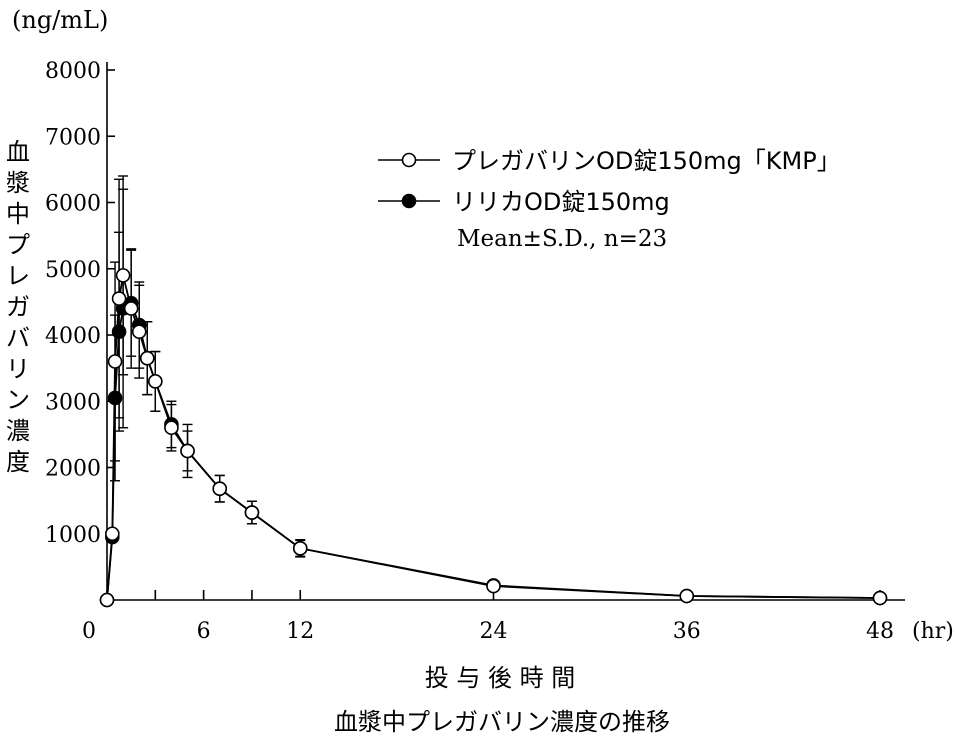 The width and height of the screenshot is (958, 741). What do you see at coordinates (18, 338) in the screenshot?
I see `y-axis-title-char: バ` at bounding box center [18, 338].